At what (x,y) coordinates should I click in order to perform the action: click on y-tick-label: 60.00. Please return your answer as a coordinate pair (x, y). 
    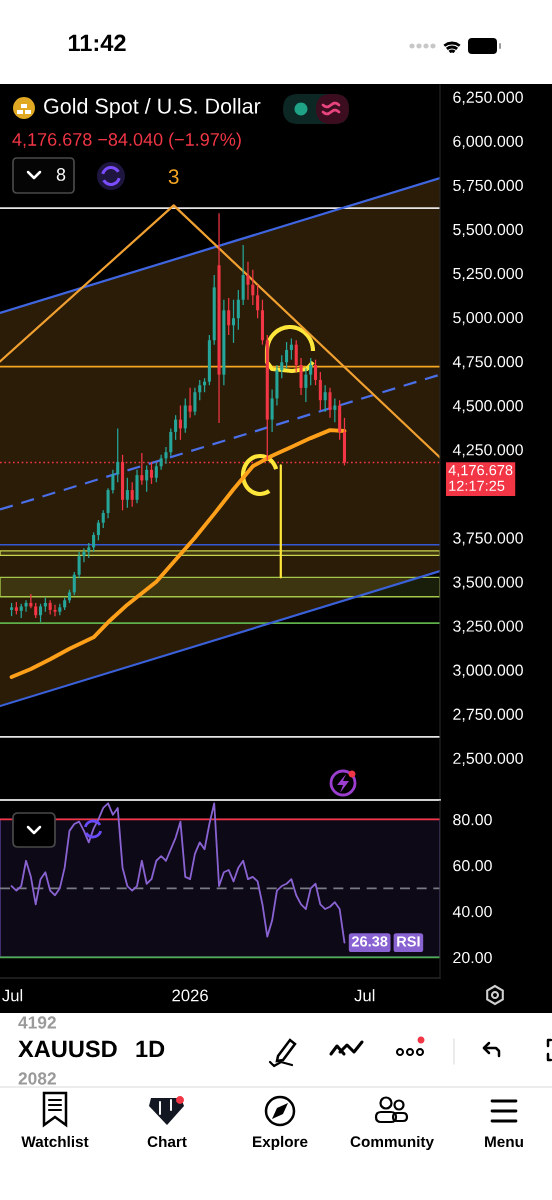
    Looking at the image, I should click on (472, 866).